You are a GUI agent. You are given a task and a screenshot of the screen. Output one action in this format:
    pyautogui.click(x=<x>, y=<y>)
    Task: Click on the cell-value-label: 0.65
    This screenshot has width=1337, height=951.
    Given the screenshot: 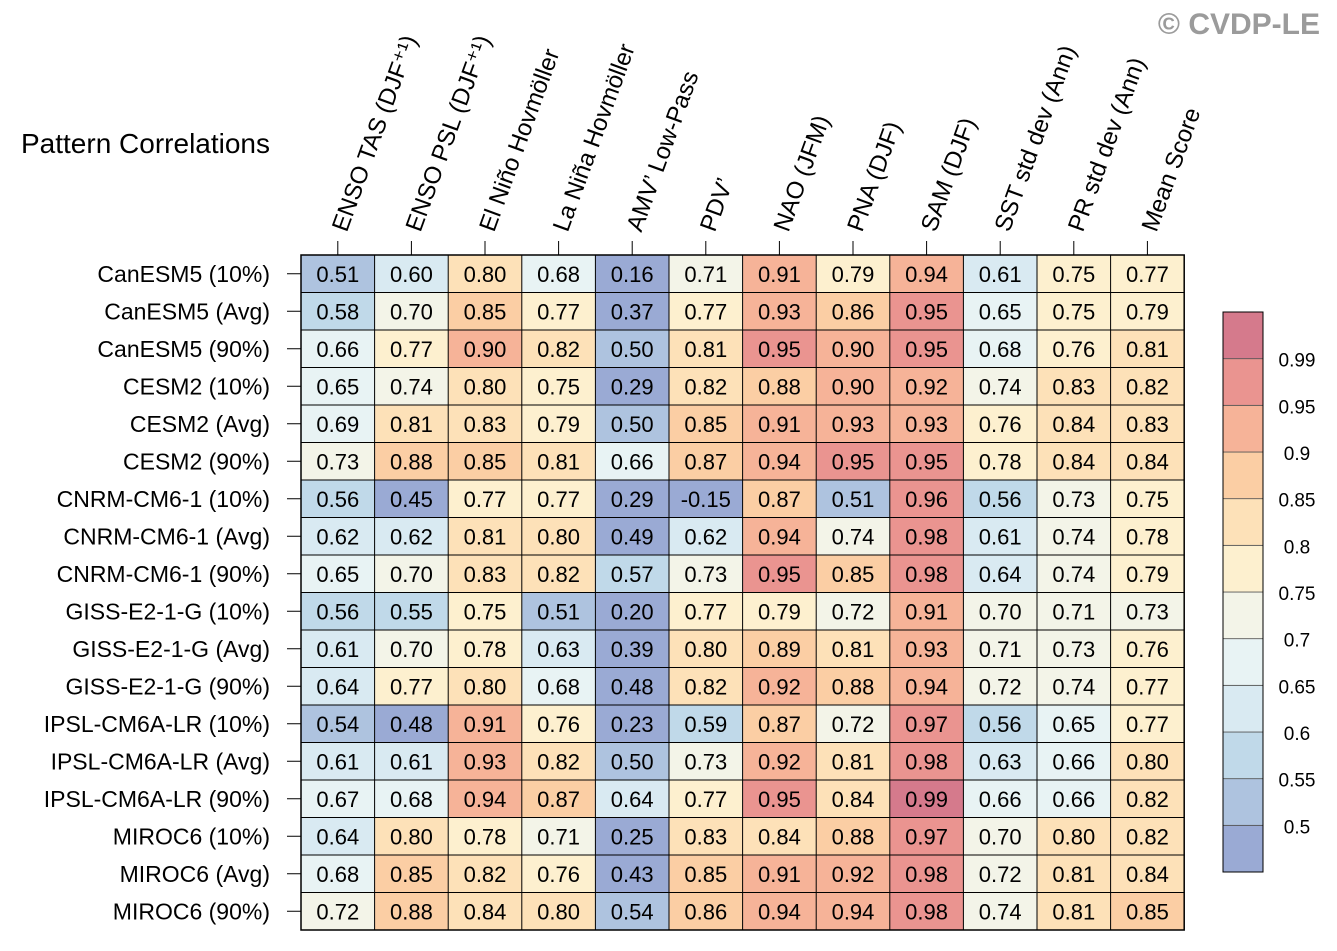 What is the action you would take?
    pyautogui.click(x=337, y=386)
    